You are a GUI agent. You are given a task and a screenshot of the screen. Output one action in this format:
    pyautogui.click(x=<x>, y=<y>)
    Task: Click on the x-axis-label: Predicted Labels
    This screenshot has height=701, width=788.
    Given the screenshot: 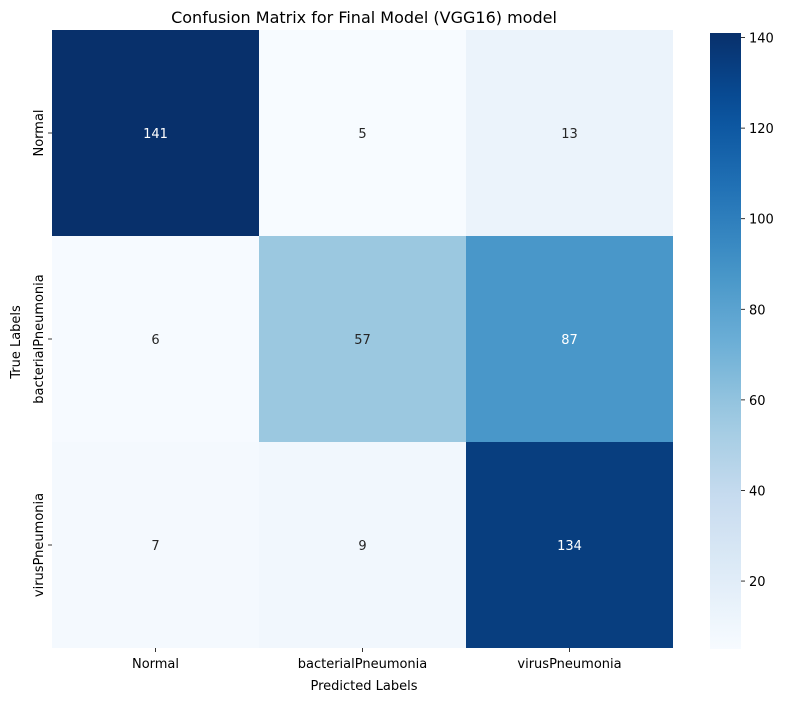 What is the action you would take?
    pyautogui.click(x=363, y=686)
    